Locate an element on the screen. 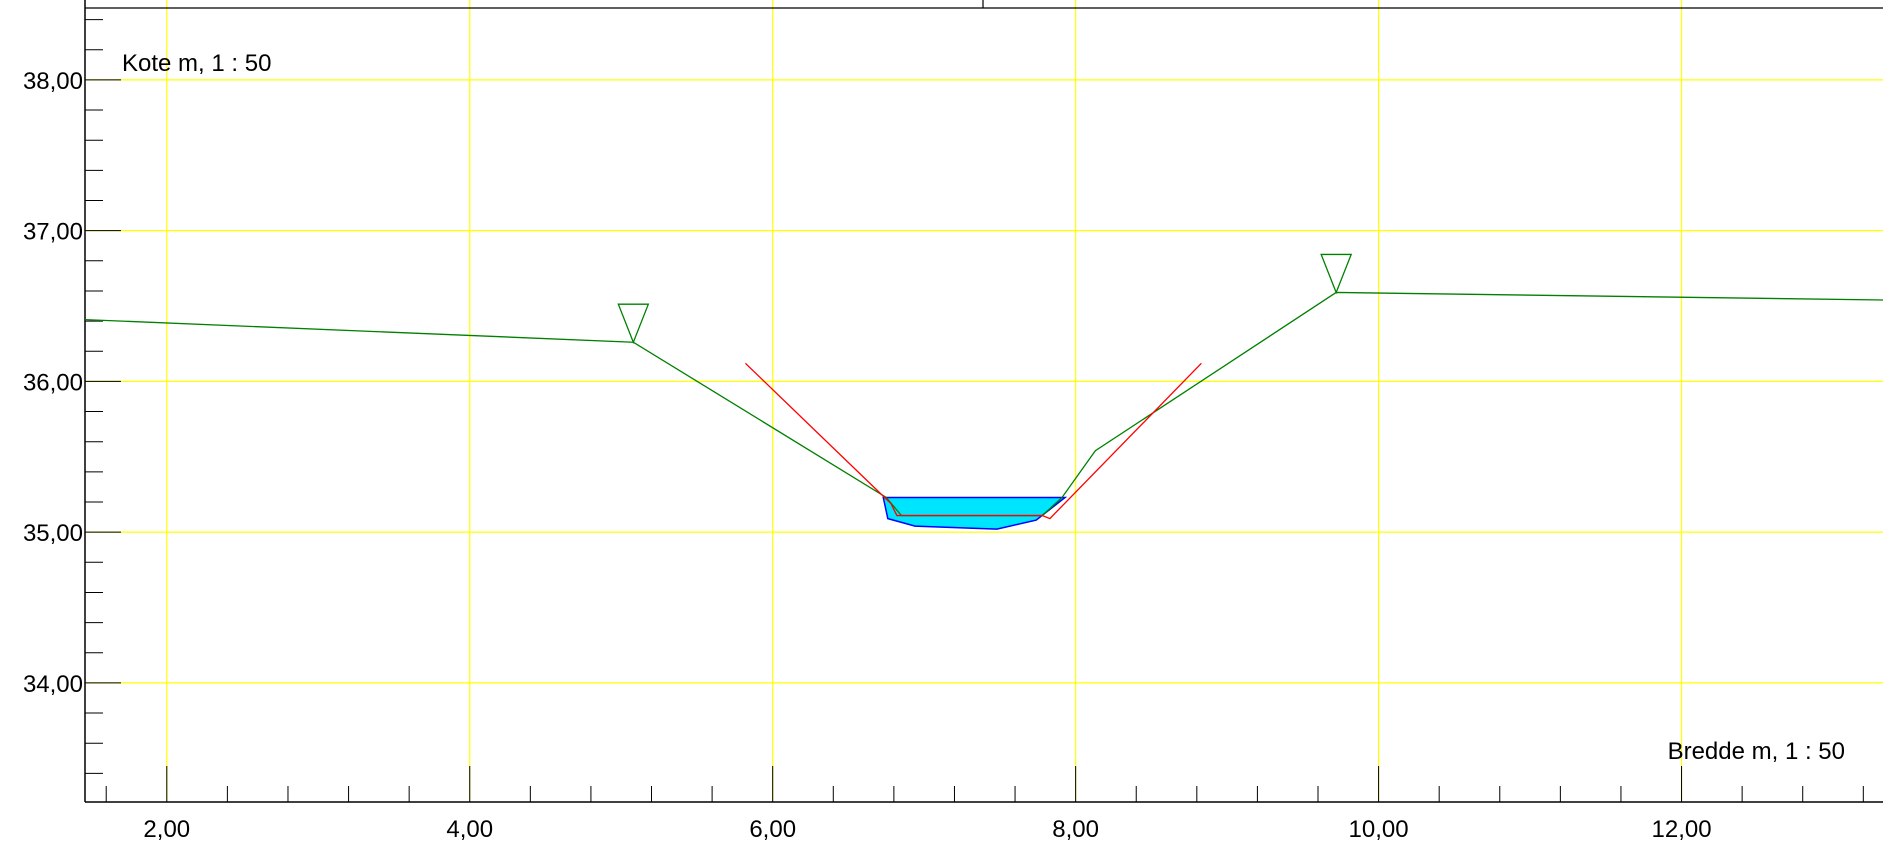 The image size is (1883, 843). y-tick-label-0: 34,00 is located at coordinates (53, 684).